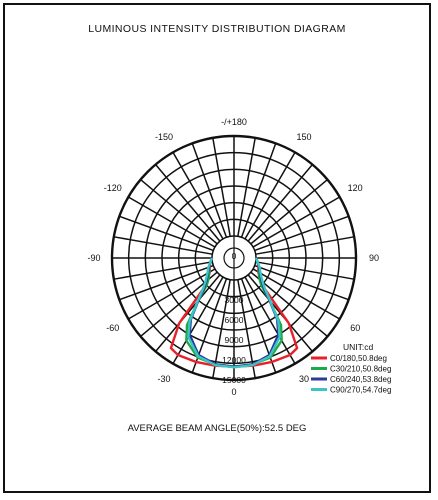 This screenshot has width=438, height=500. I want to click on radial-tick-label: 3000, so click(234, 300).